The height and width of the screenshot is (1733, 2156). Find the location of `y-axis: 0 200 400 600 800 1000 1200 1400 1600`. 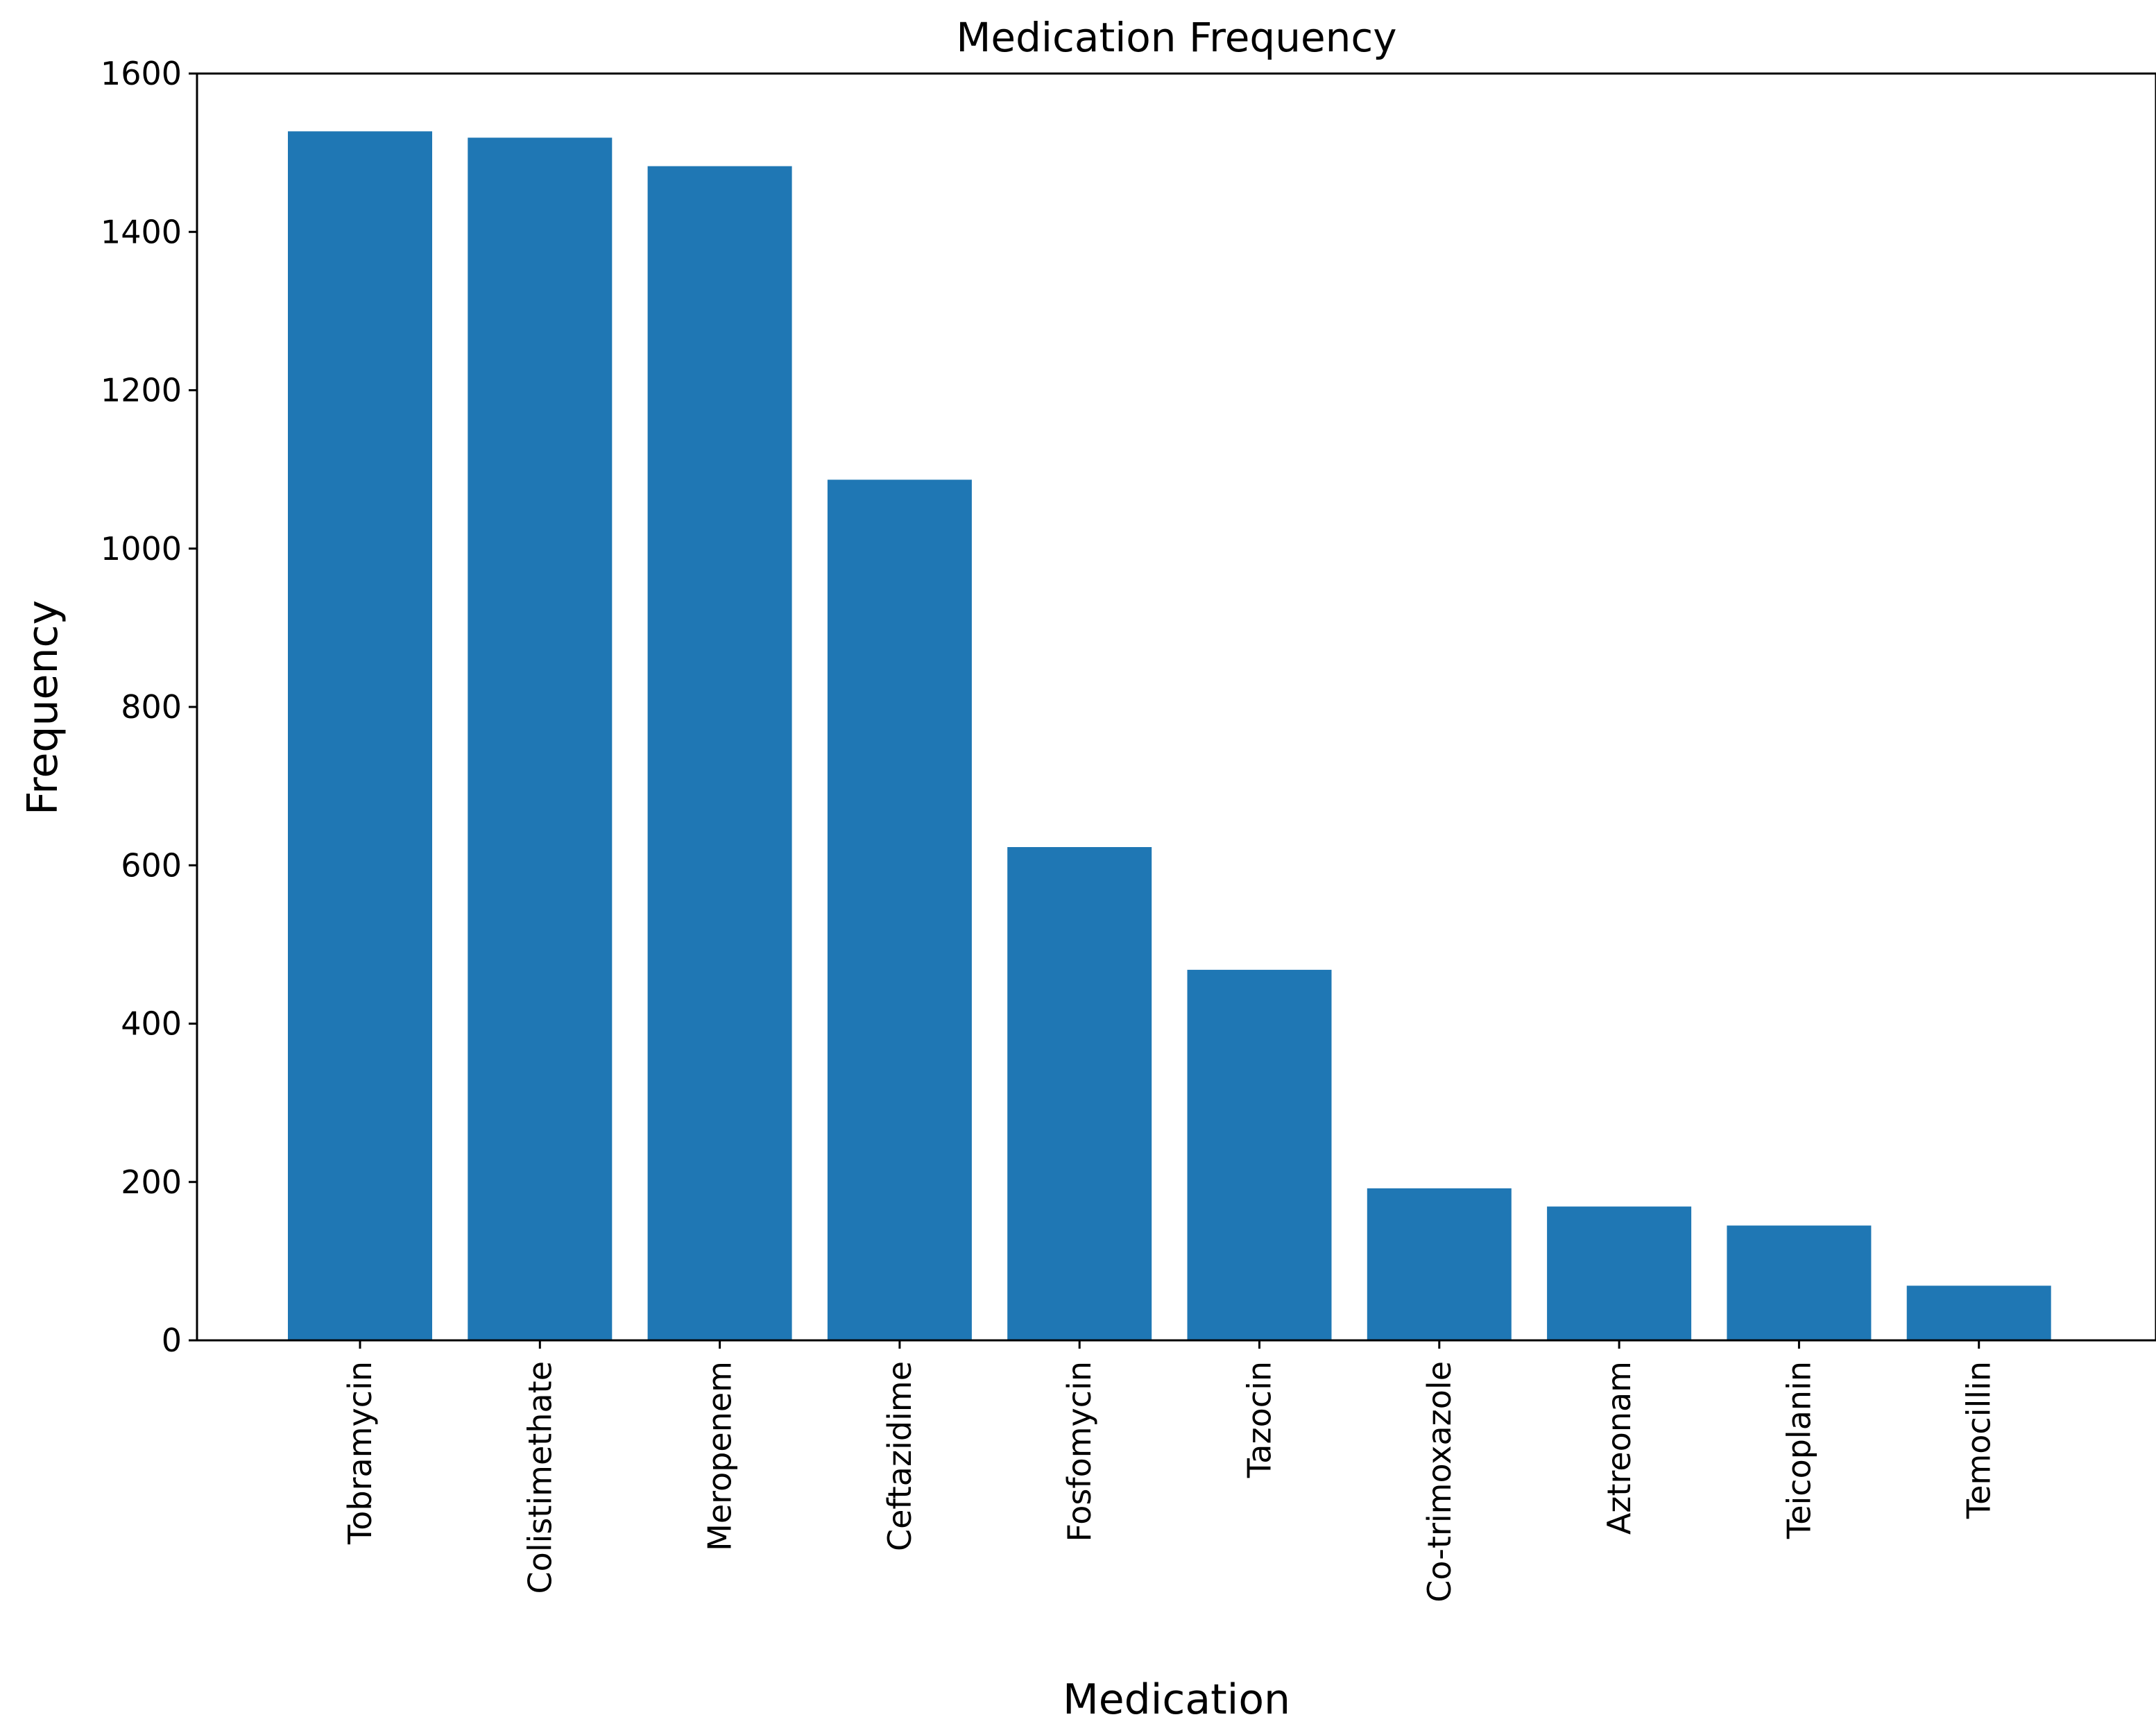

y-axis: 0 200 400 600 800 1000 1200 1400 1600 is located at coordinates (149, 707).